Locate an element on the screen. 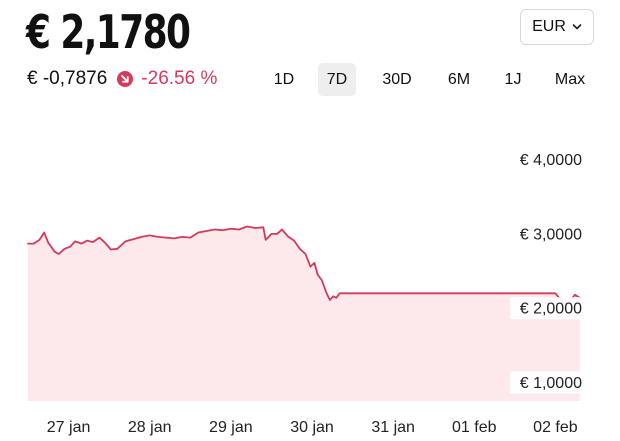 Image resolution: width=620 pixels, height=441 pixels. chevron-down-icon is located at coordinates (577, 27).